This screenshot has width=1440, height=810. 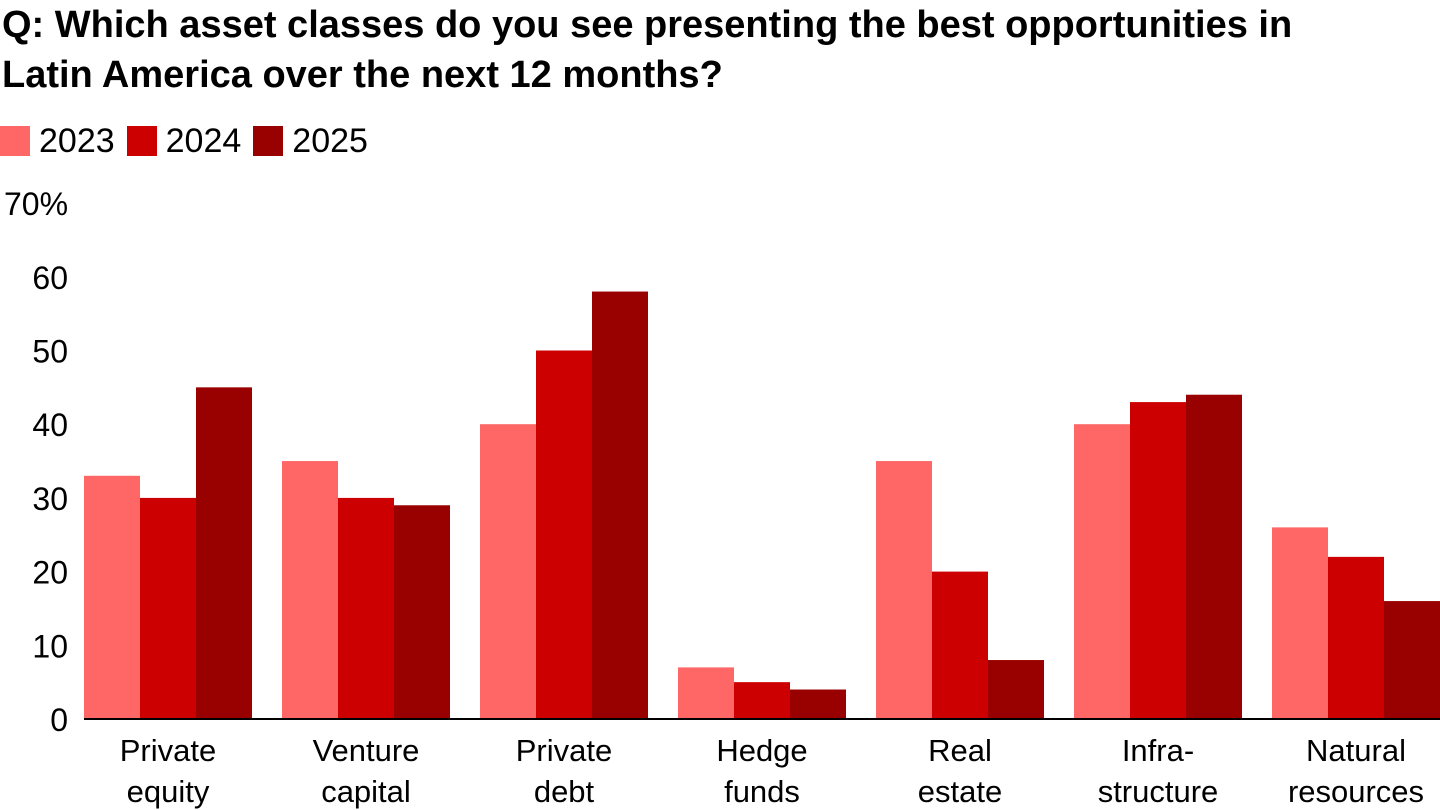 I want to click on y-tick-label: 60, so click(x=50, y=278).